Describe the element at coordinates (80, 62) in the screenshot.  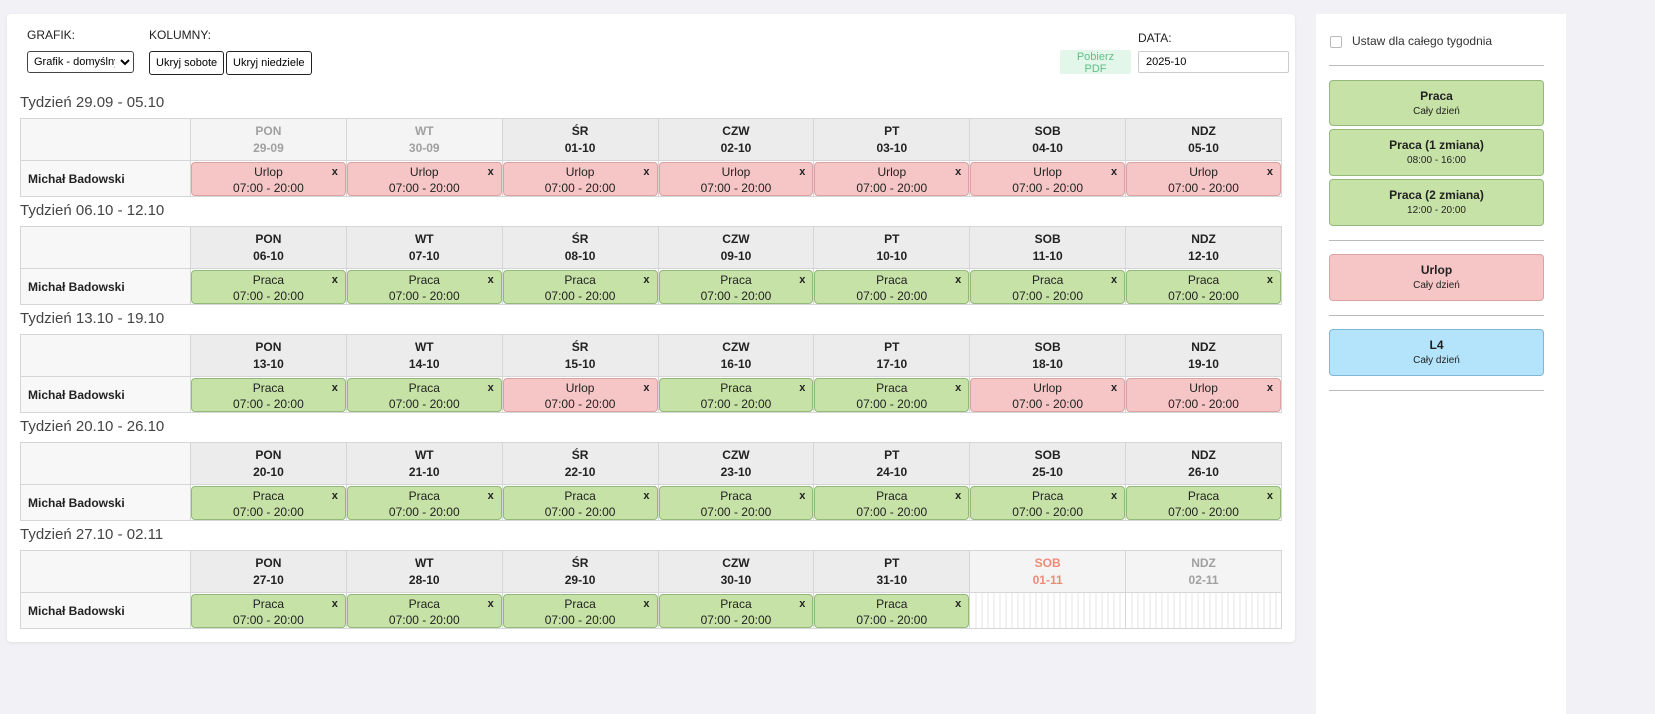
I see `grafik-select: Grafik - domyślny` at that location.